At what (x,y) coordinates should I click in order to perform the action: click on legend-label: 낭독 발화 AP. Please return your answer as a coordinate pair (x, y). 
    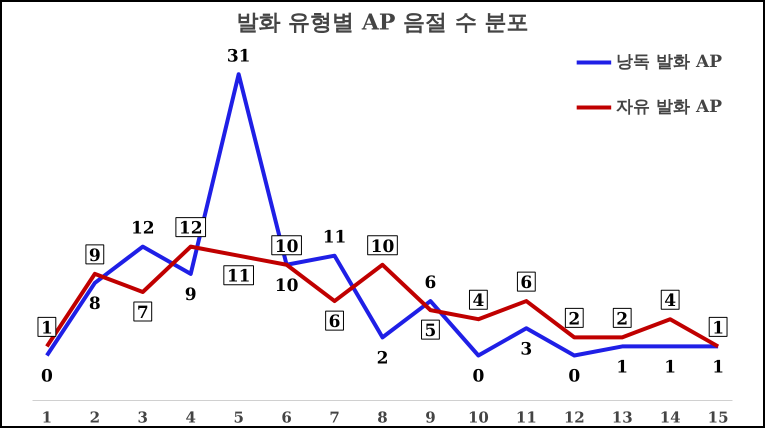
    Looking at the image, I should click on (669, 62).